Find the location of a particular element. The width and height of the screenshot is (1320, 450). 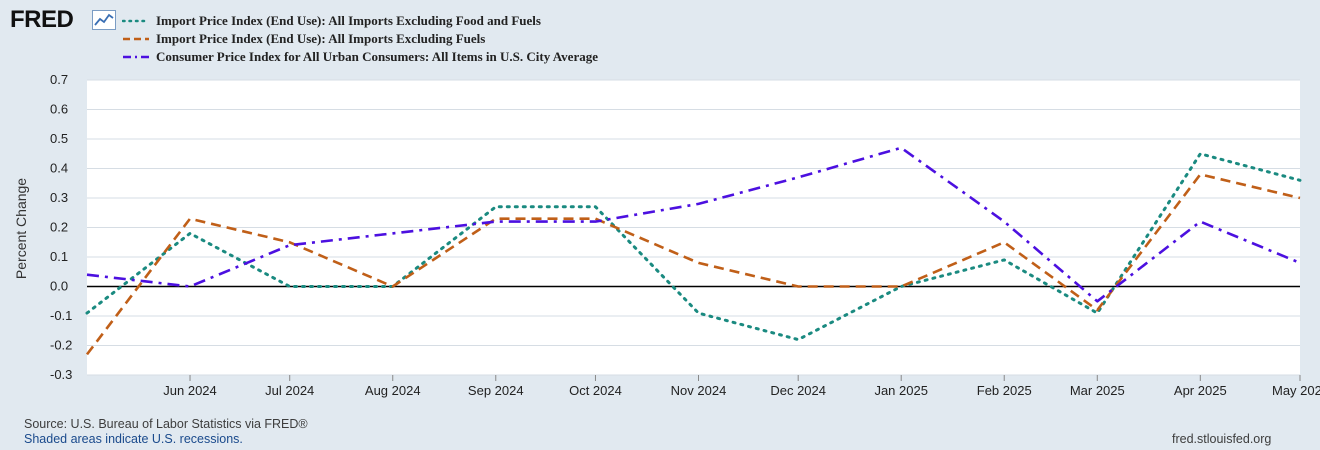

x-tick-label: Sep 2024 is located at coordinates (496, 390).